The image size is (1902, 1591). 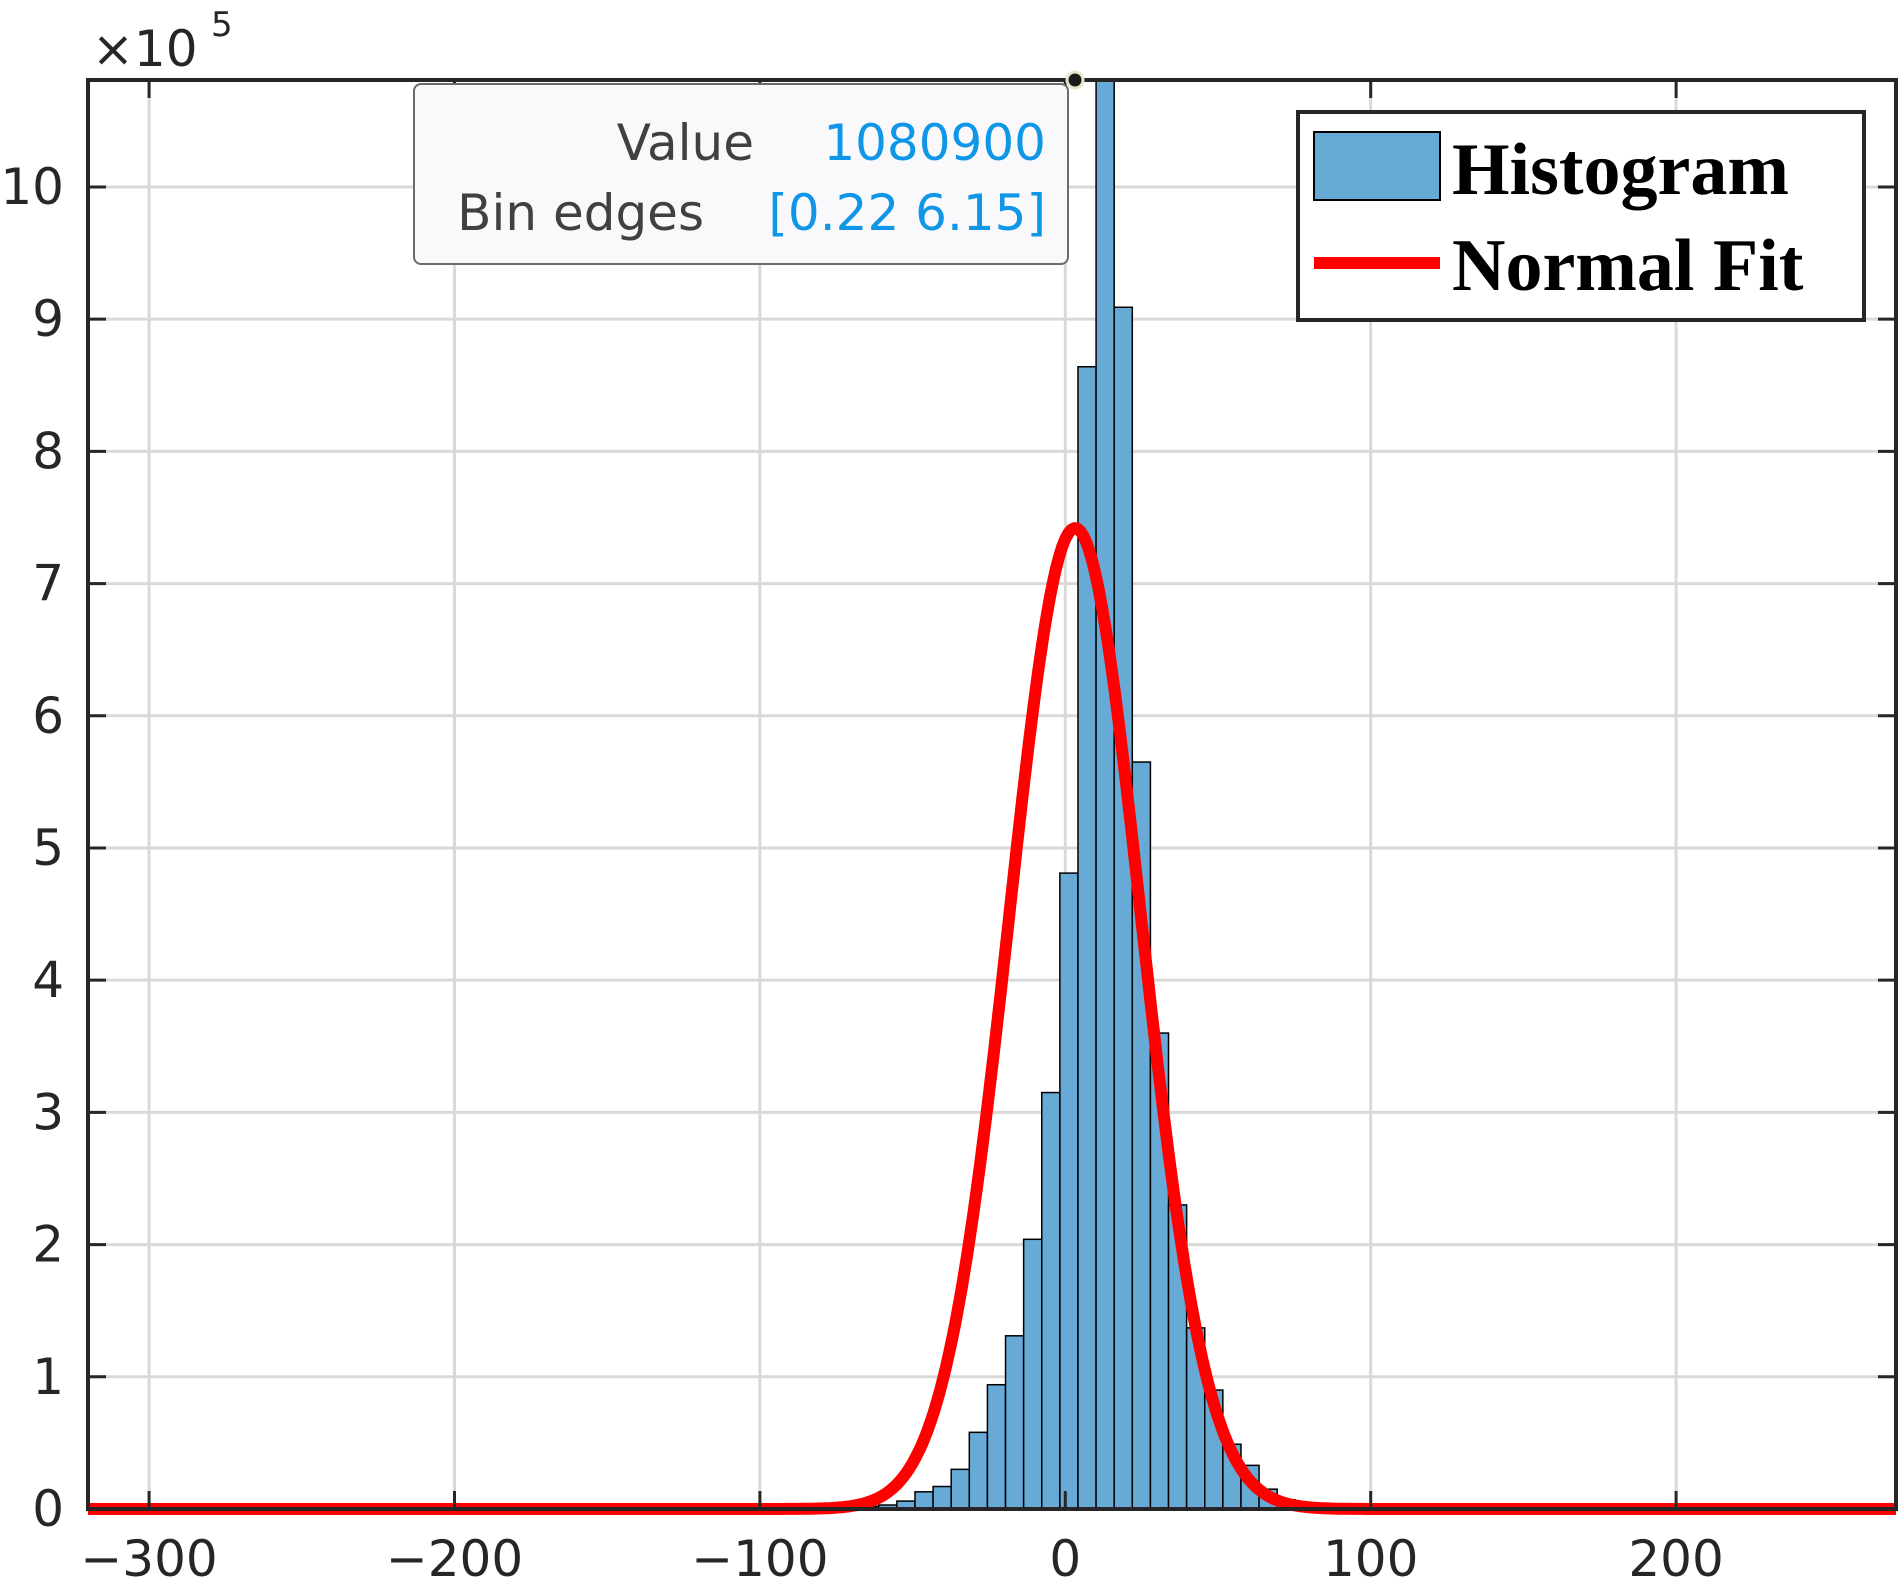 What do you see at coordinates (145, 49) in the screenshot?
I see `y-exponent-base: ×10` at bounding box center [145, 49].